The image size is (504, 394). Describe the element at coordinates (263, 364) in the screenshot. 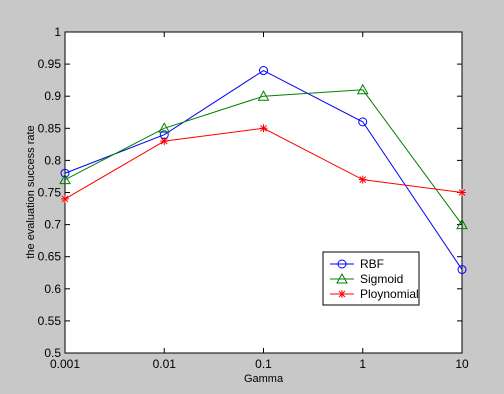

I see `x-tick-label: 0.1` at that location.